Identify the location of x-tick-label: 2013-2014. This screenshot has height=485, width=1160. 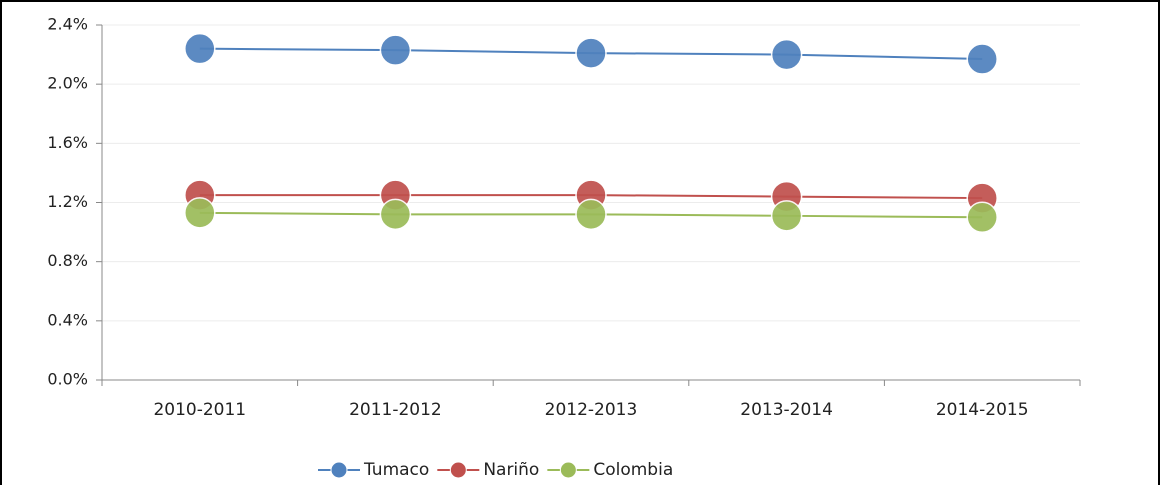
(786, 410).